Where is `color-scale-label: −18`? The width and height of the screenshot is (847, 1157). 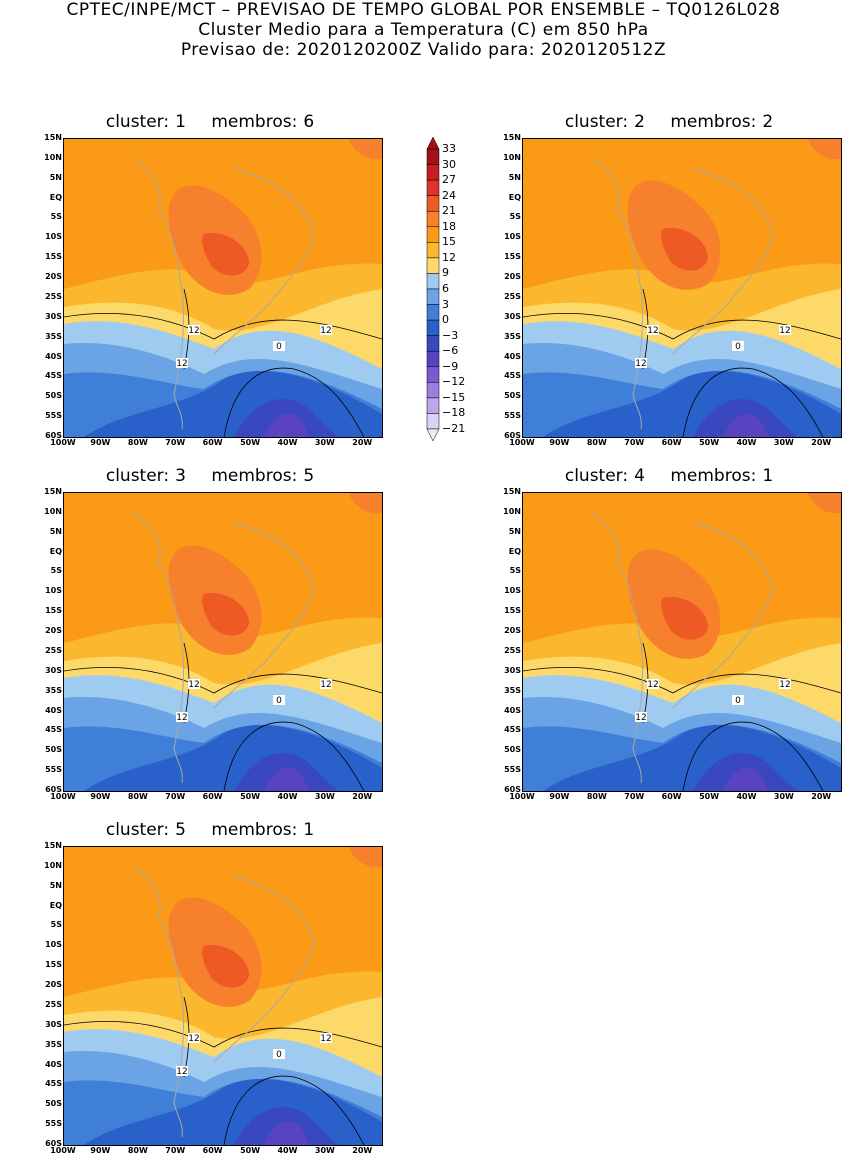 color-scale-label: −18 is located at coordinates (454, 413).